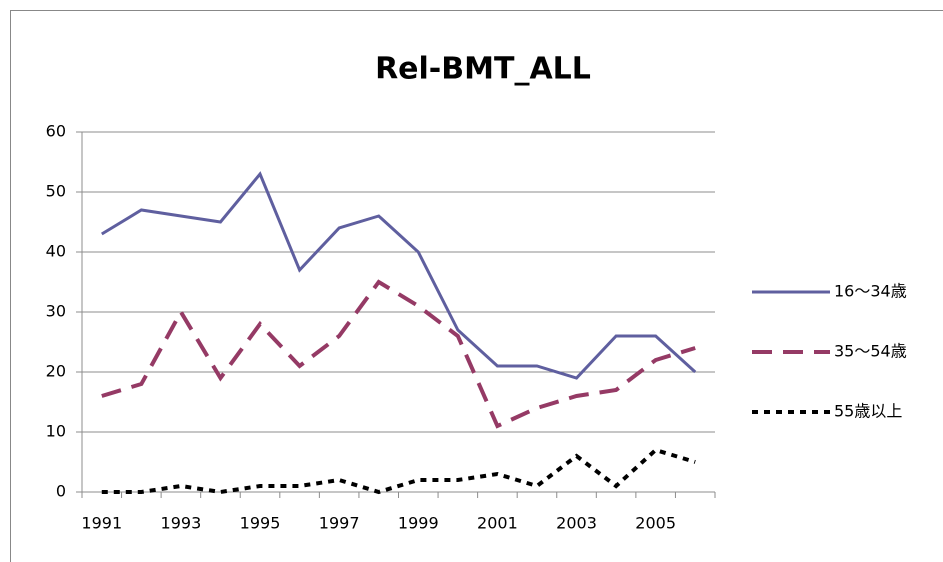 The image size is (943, 562). Describe the element at coordinates (56, 311) in the screenshot. I see `y-tick-label: 30` at that location.